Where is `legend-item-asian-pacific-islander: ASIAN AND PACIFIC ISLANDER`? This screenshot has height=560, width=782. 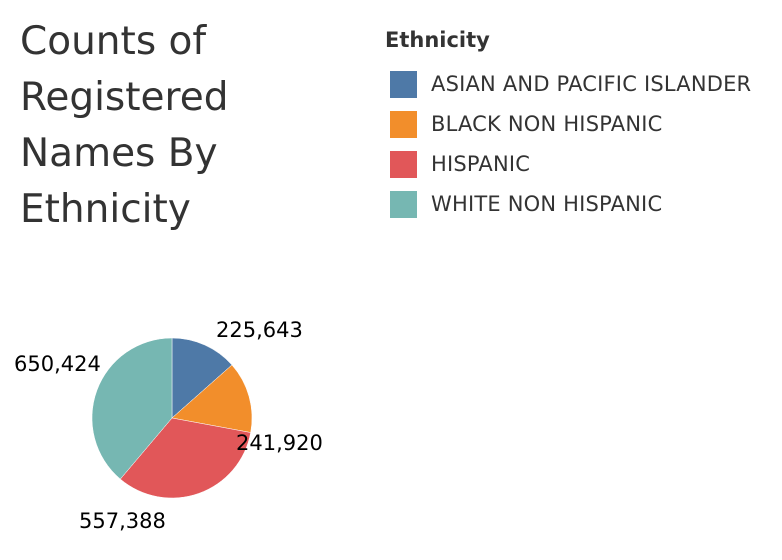 legend-item-asian-pacific-islander: ASIAN AND PACIFIC ISLANDER is located at coordinates (582, 84).